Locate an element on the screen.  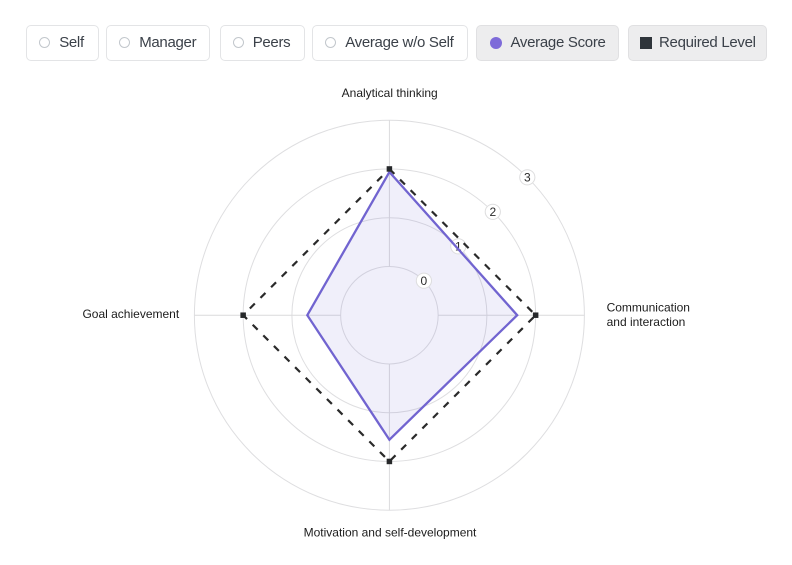
svg-text: 2 is located at coordinates (492, 212).